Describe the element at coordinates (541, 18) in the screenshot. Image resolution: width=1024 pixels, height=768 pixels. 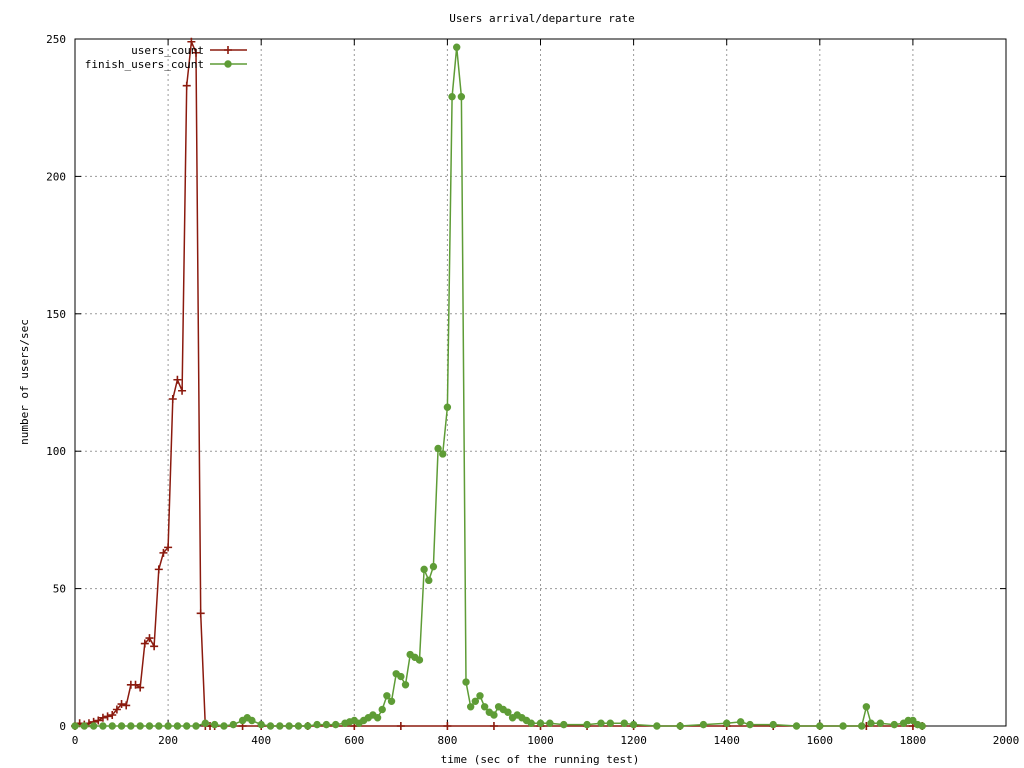
I see `chart-title: Users arrival/departure rate` at that location.